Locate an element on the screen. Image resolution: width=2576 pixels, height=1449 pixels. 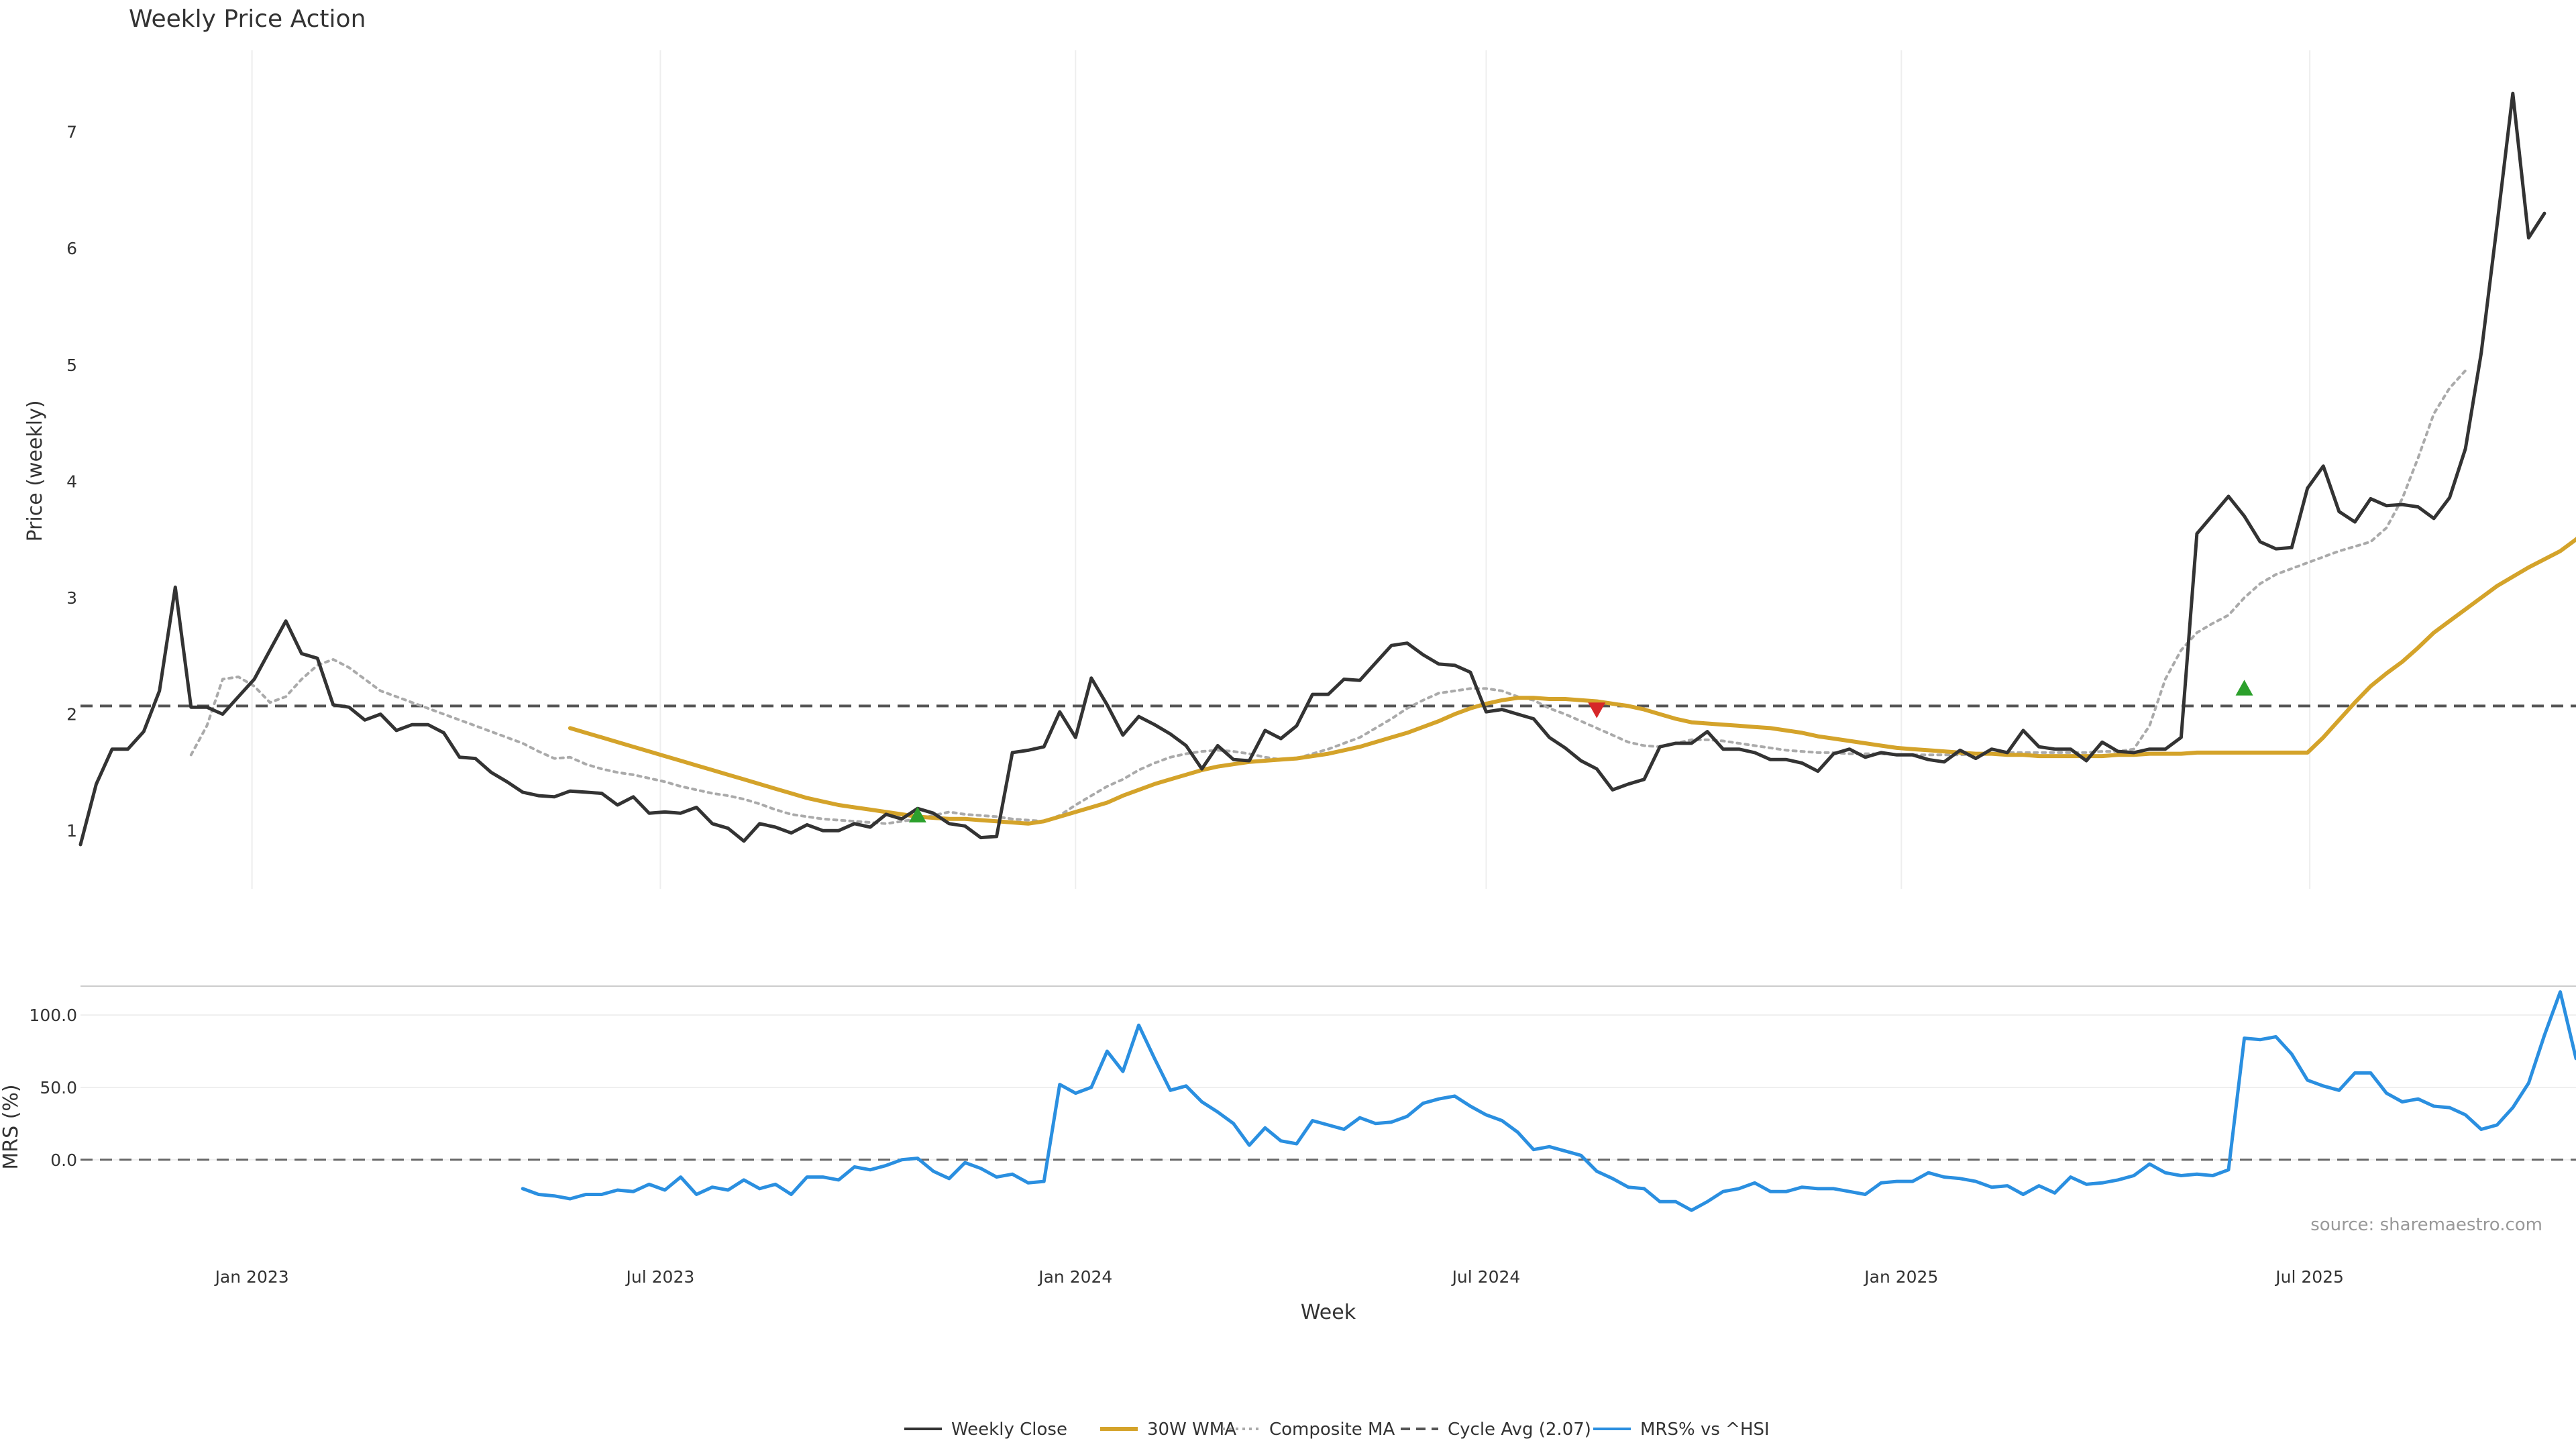
legend-label-wma30: 30W WMA is located at coordinates (1191, 1429).